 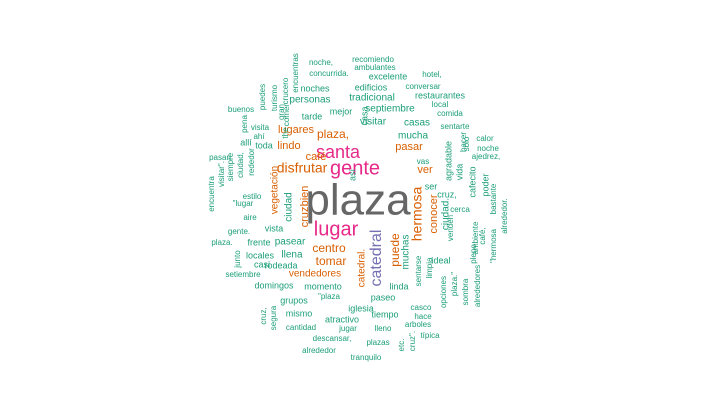 I want to click on word-concurrida: concurrida., so click(x=329, y=73).